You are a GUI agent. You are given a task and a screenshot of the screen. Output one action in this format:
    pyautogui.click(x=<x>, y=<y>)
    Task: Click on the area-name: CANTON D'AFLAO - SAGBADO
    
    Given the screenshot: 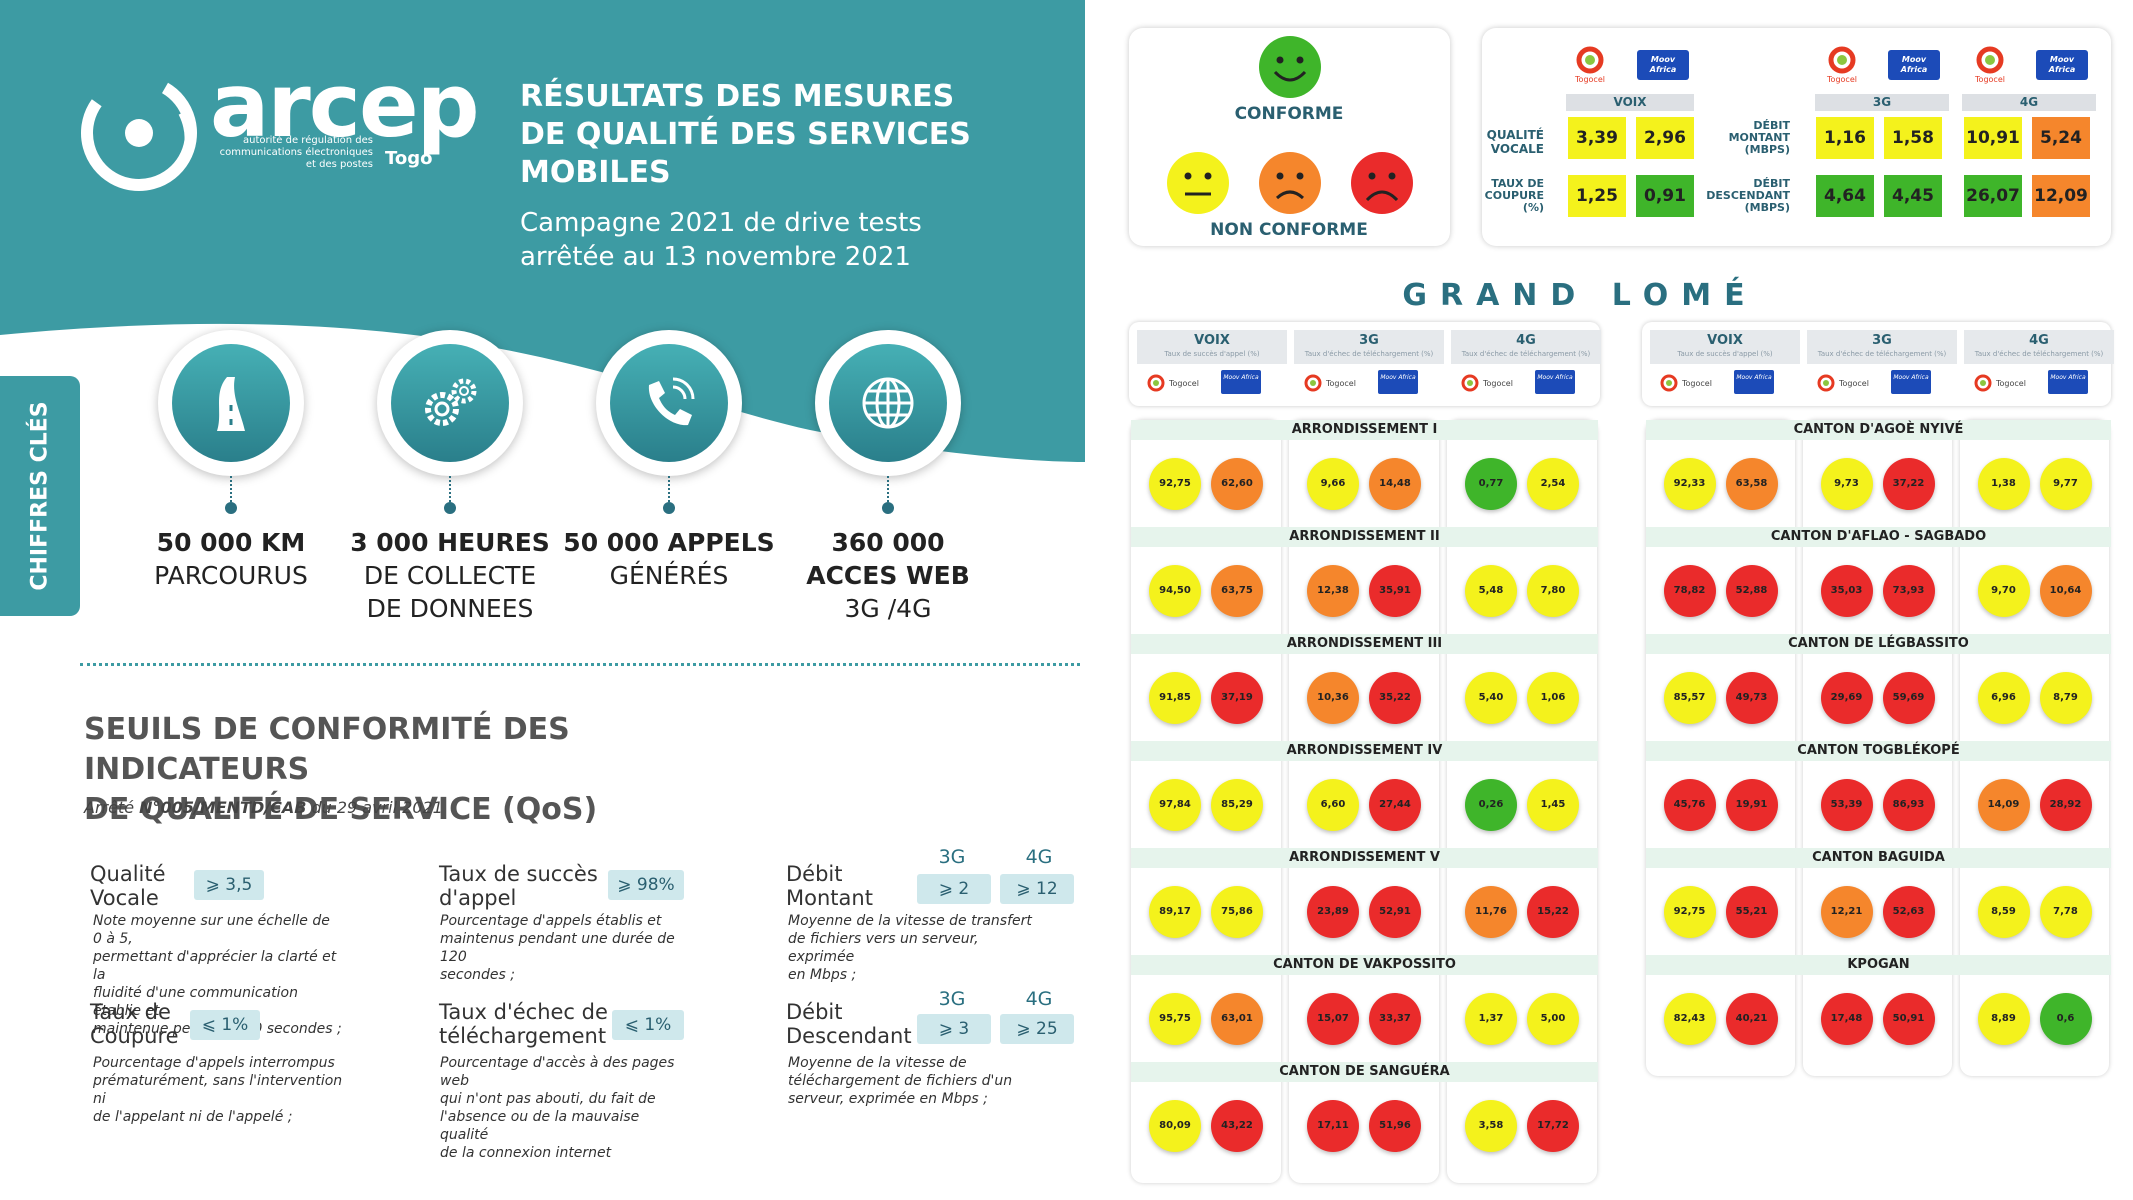 What is the action you would take?
    pyautogui.click(x=1878, y=537)
    